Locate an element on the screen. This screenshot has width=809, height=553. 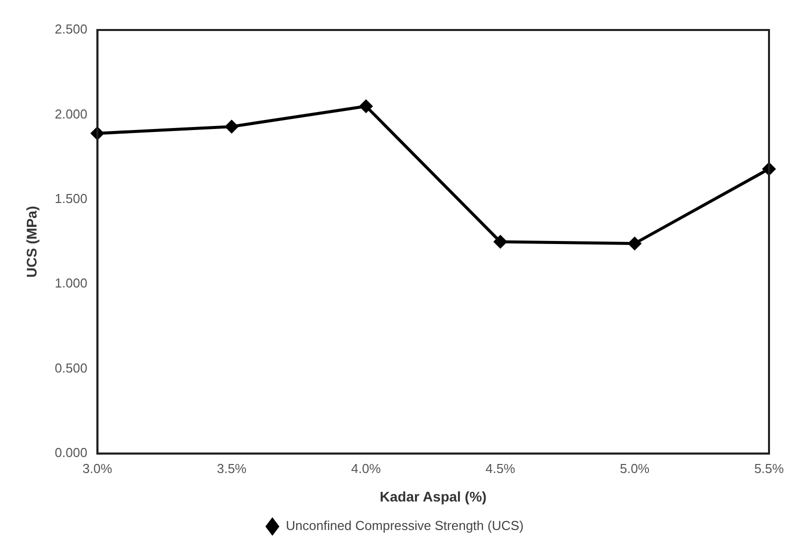
y-tick-label: 0.000 is located at coordinates (71, 452).